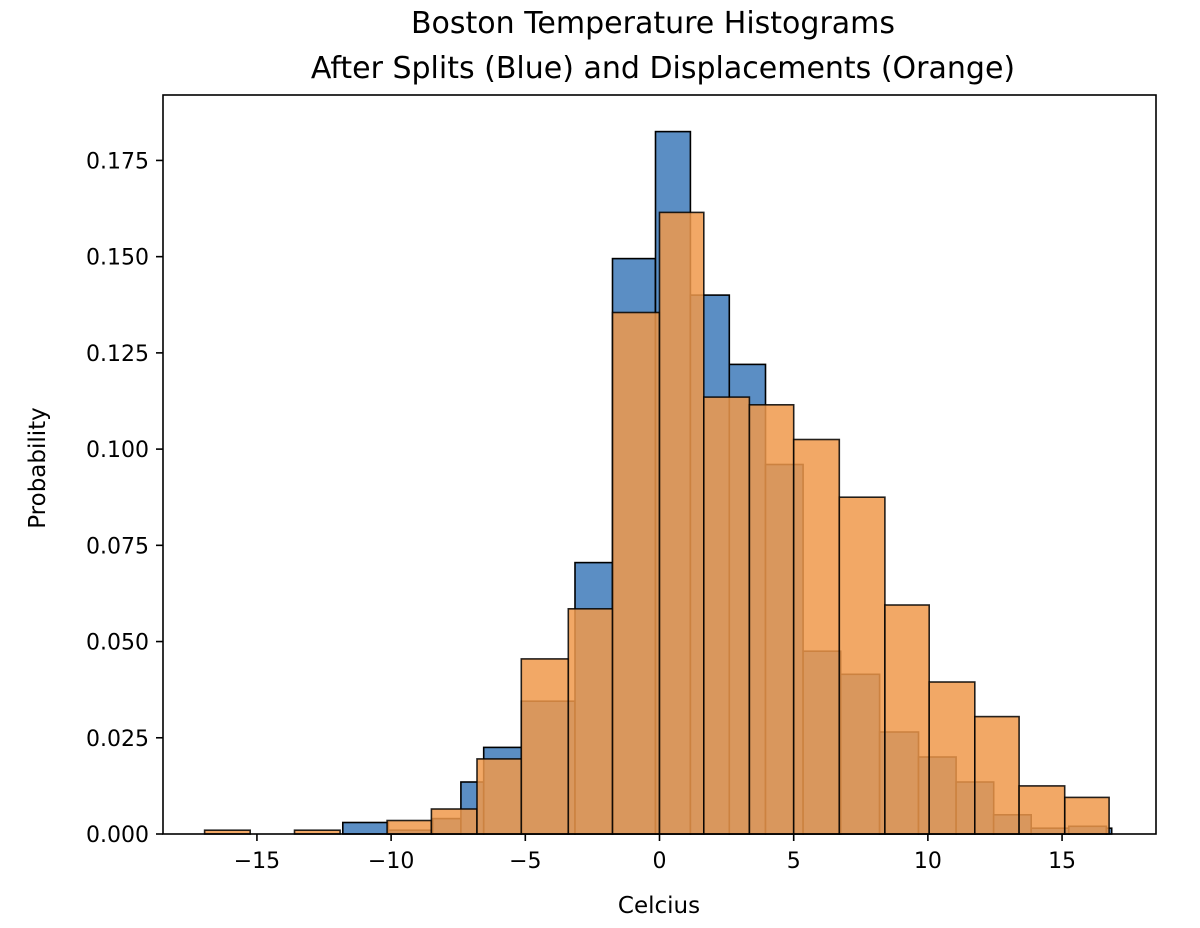 This screenshot has height=928, width=1200. Describe the element at coordinates (117, 354) in the screenshot. I see `y-tick-label: 0.125` at that location.